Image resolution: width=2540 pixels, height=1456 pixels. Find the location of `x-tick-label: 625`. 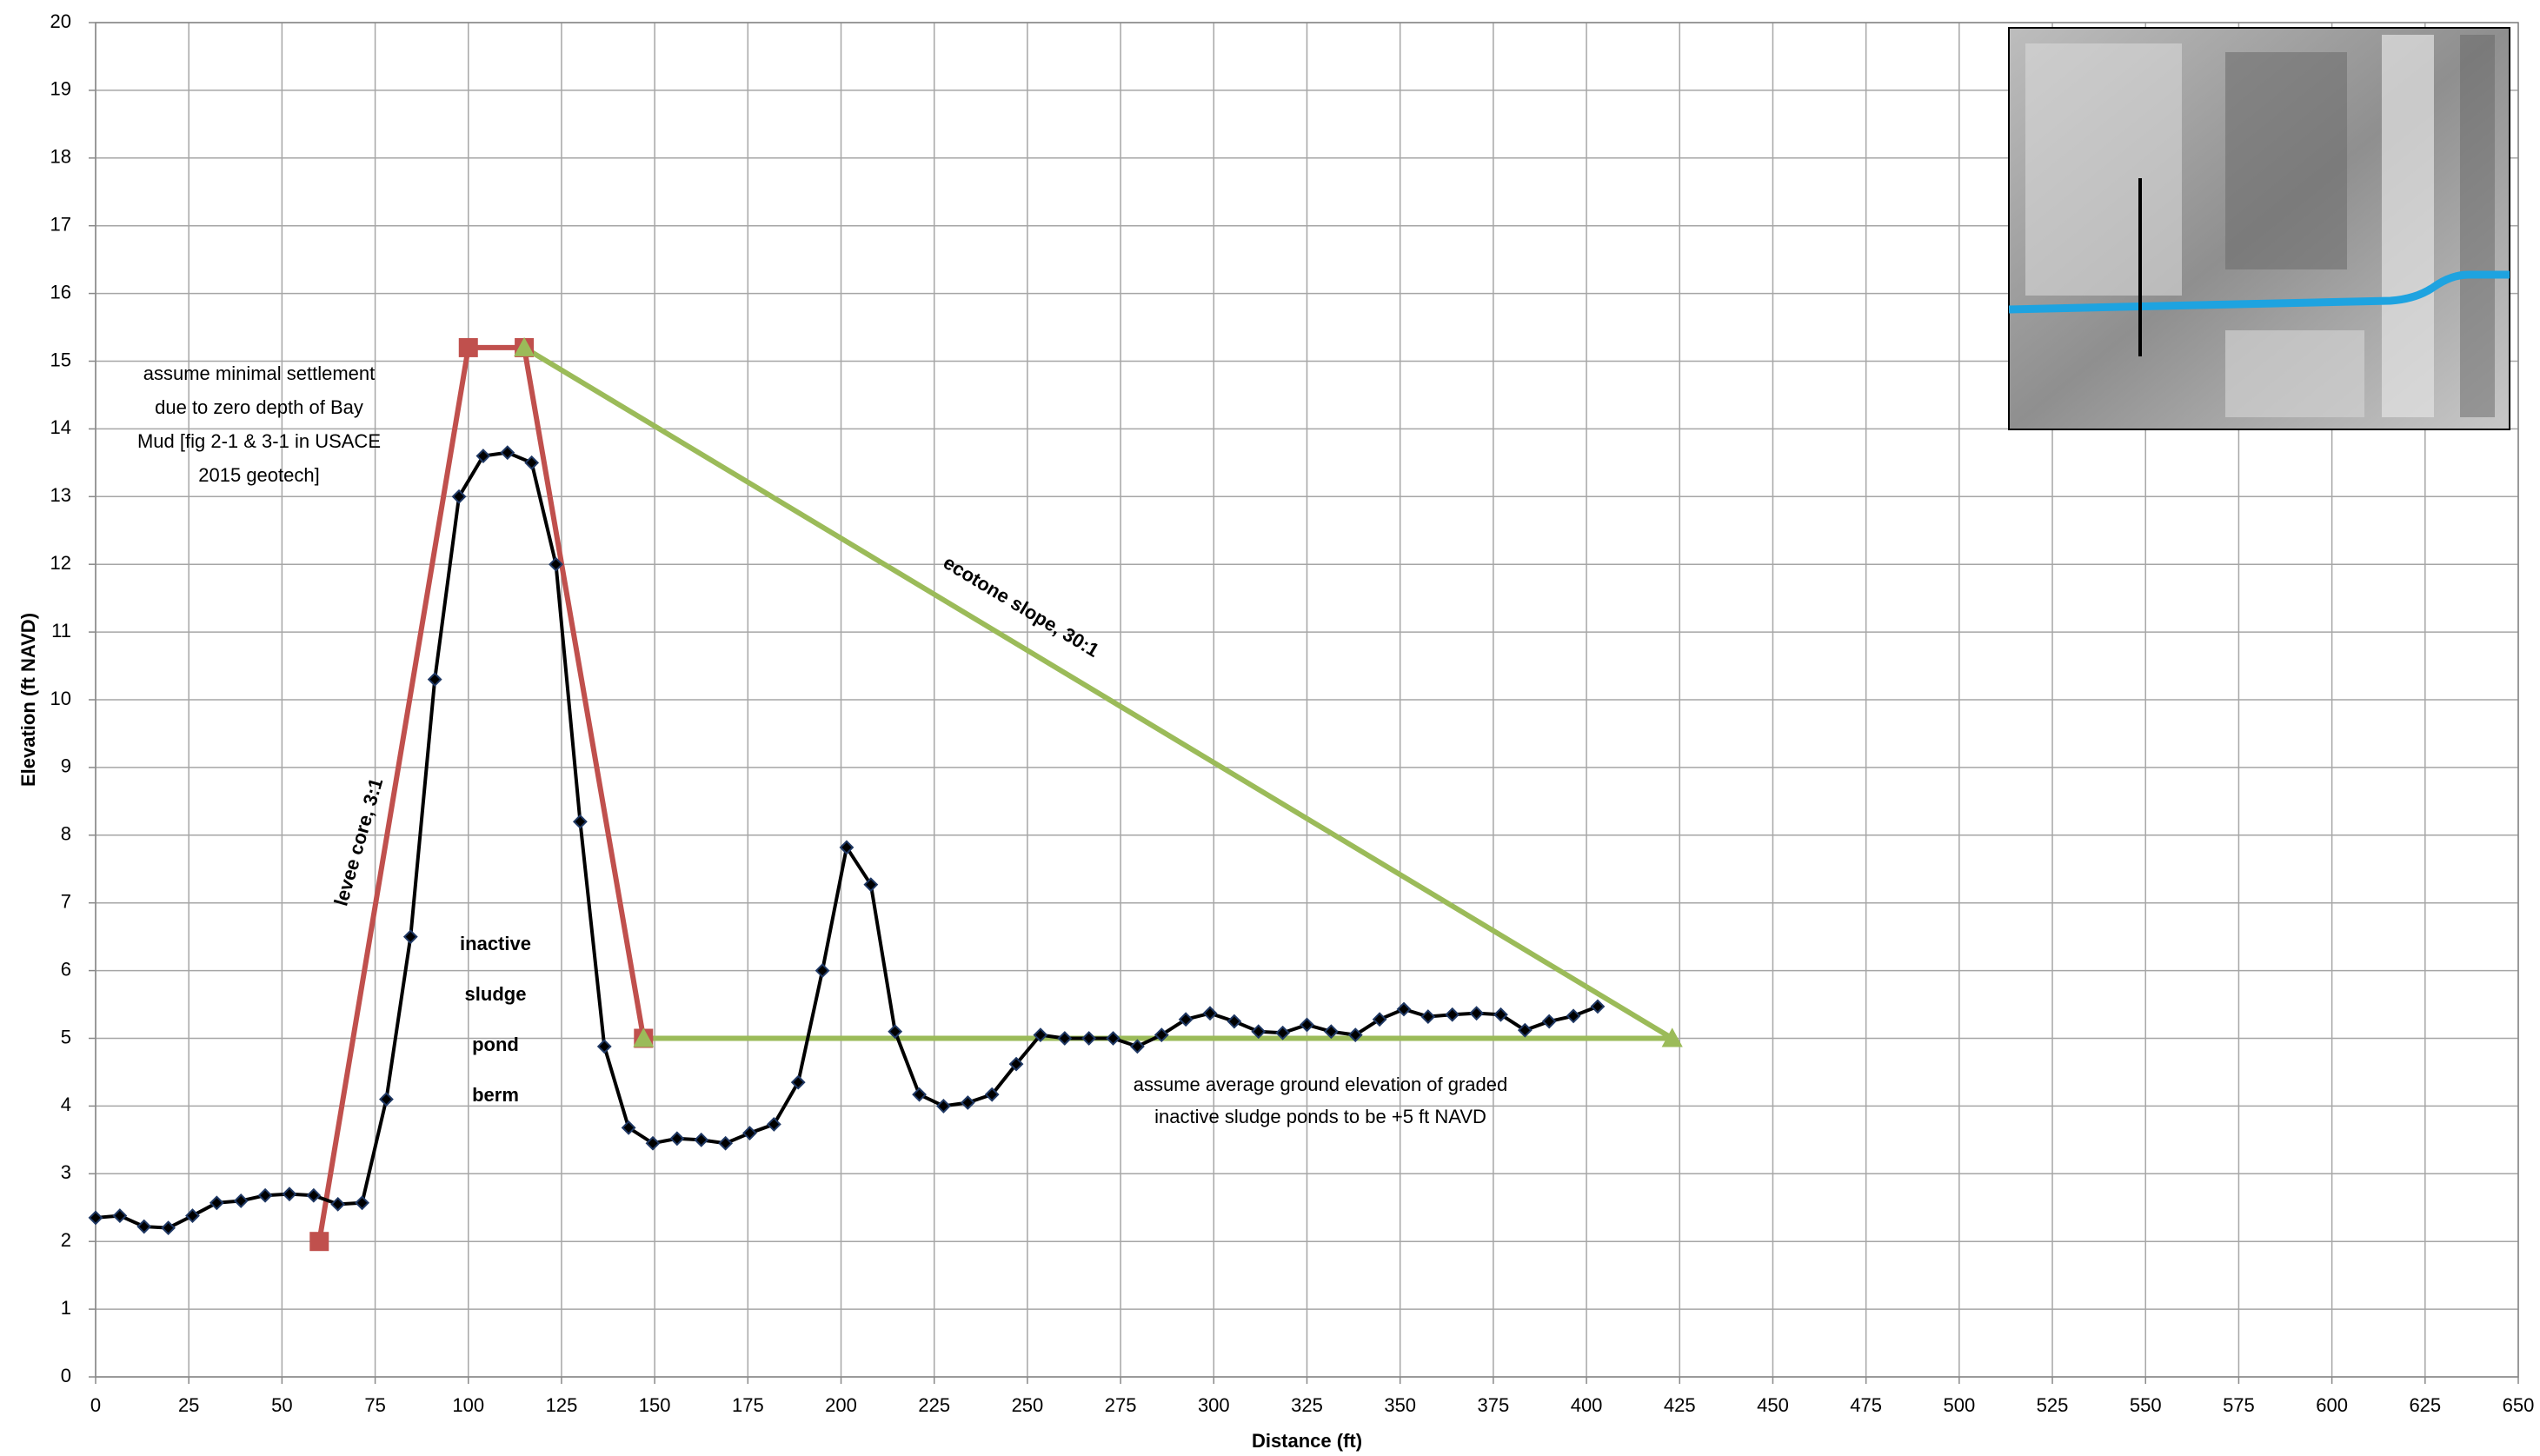

x-tick-label: 625 is located at coordinates (2425, 1405).